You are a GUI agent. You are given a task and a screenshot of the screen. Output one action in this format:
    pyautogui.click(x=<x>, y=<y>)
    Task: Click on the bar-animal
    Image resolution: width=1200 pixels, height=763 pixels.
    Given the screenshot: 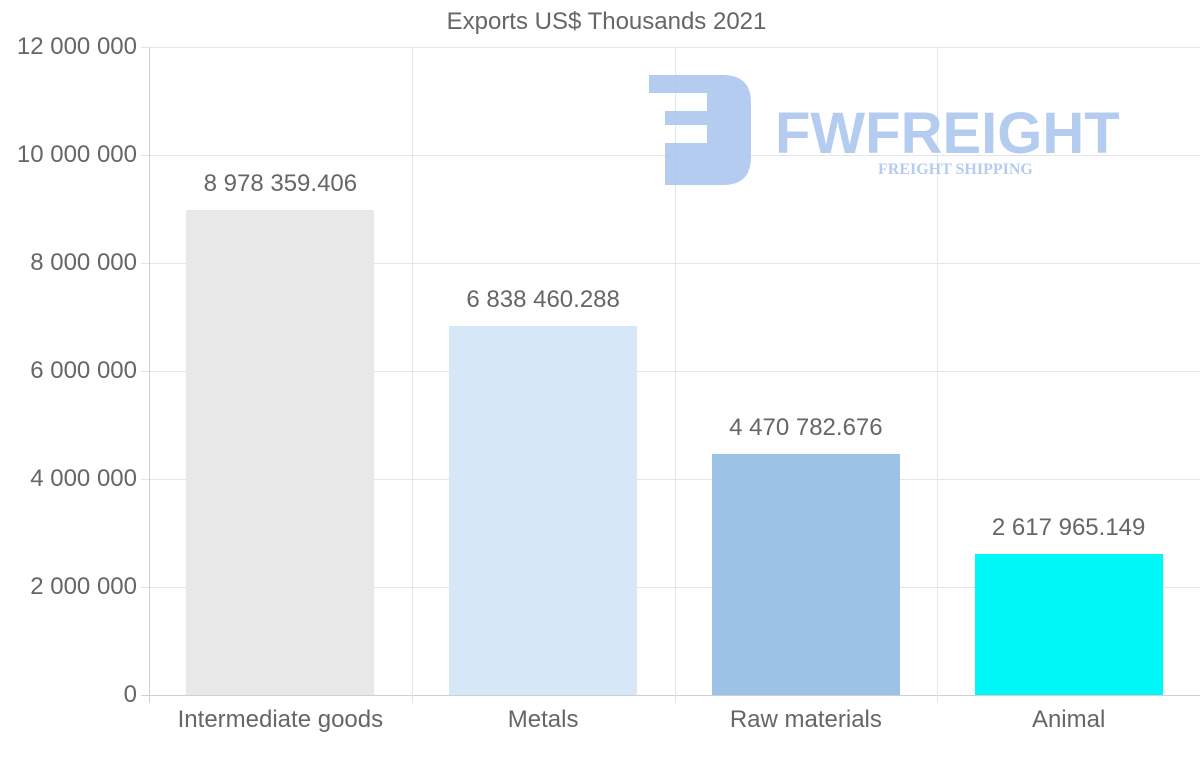 What is the action you would take?
    pyautogui.click(x=1068, y=624)
    